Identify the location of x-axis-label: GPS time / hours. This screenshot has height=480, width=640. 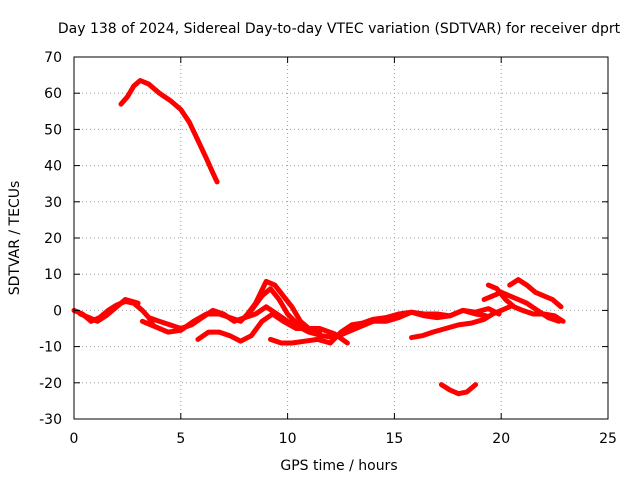
(338, 466).